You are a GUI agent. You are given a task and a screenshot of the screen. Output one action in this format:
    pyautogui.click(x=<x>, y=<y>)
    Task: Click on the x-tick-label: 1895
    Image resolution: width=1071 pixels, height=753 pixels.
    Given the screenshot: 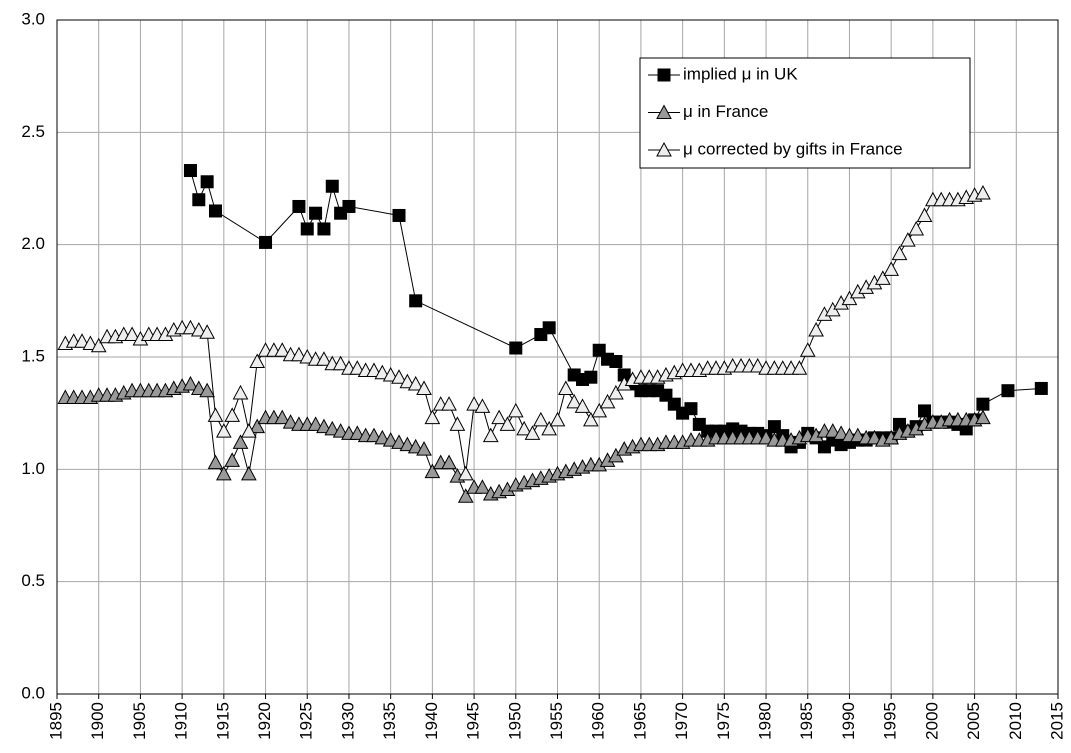 What is the action you would take?
    pyautogui.click(x=55, y=721)
    